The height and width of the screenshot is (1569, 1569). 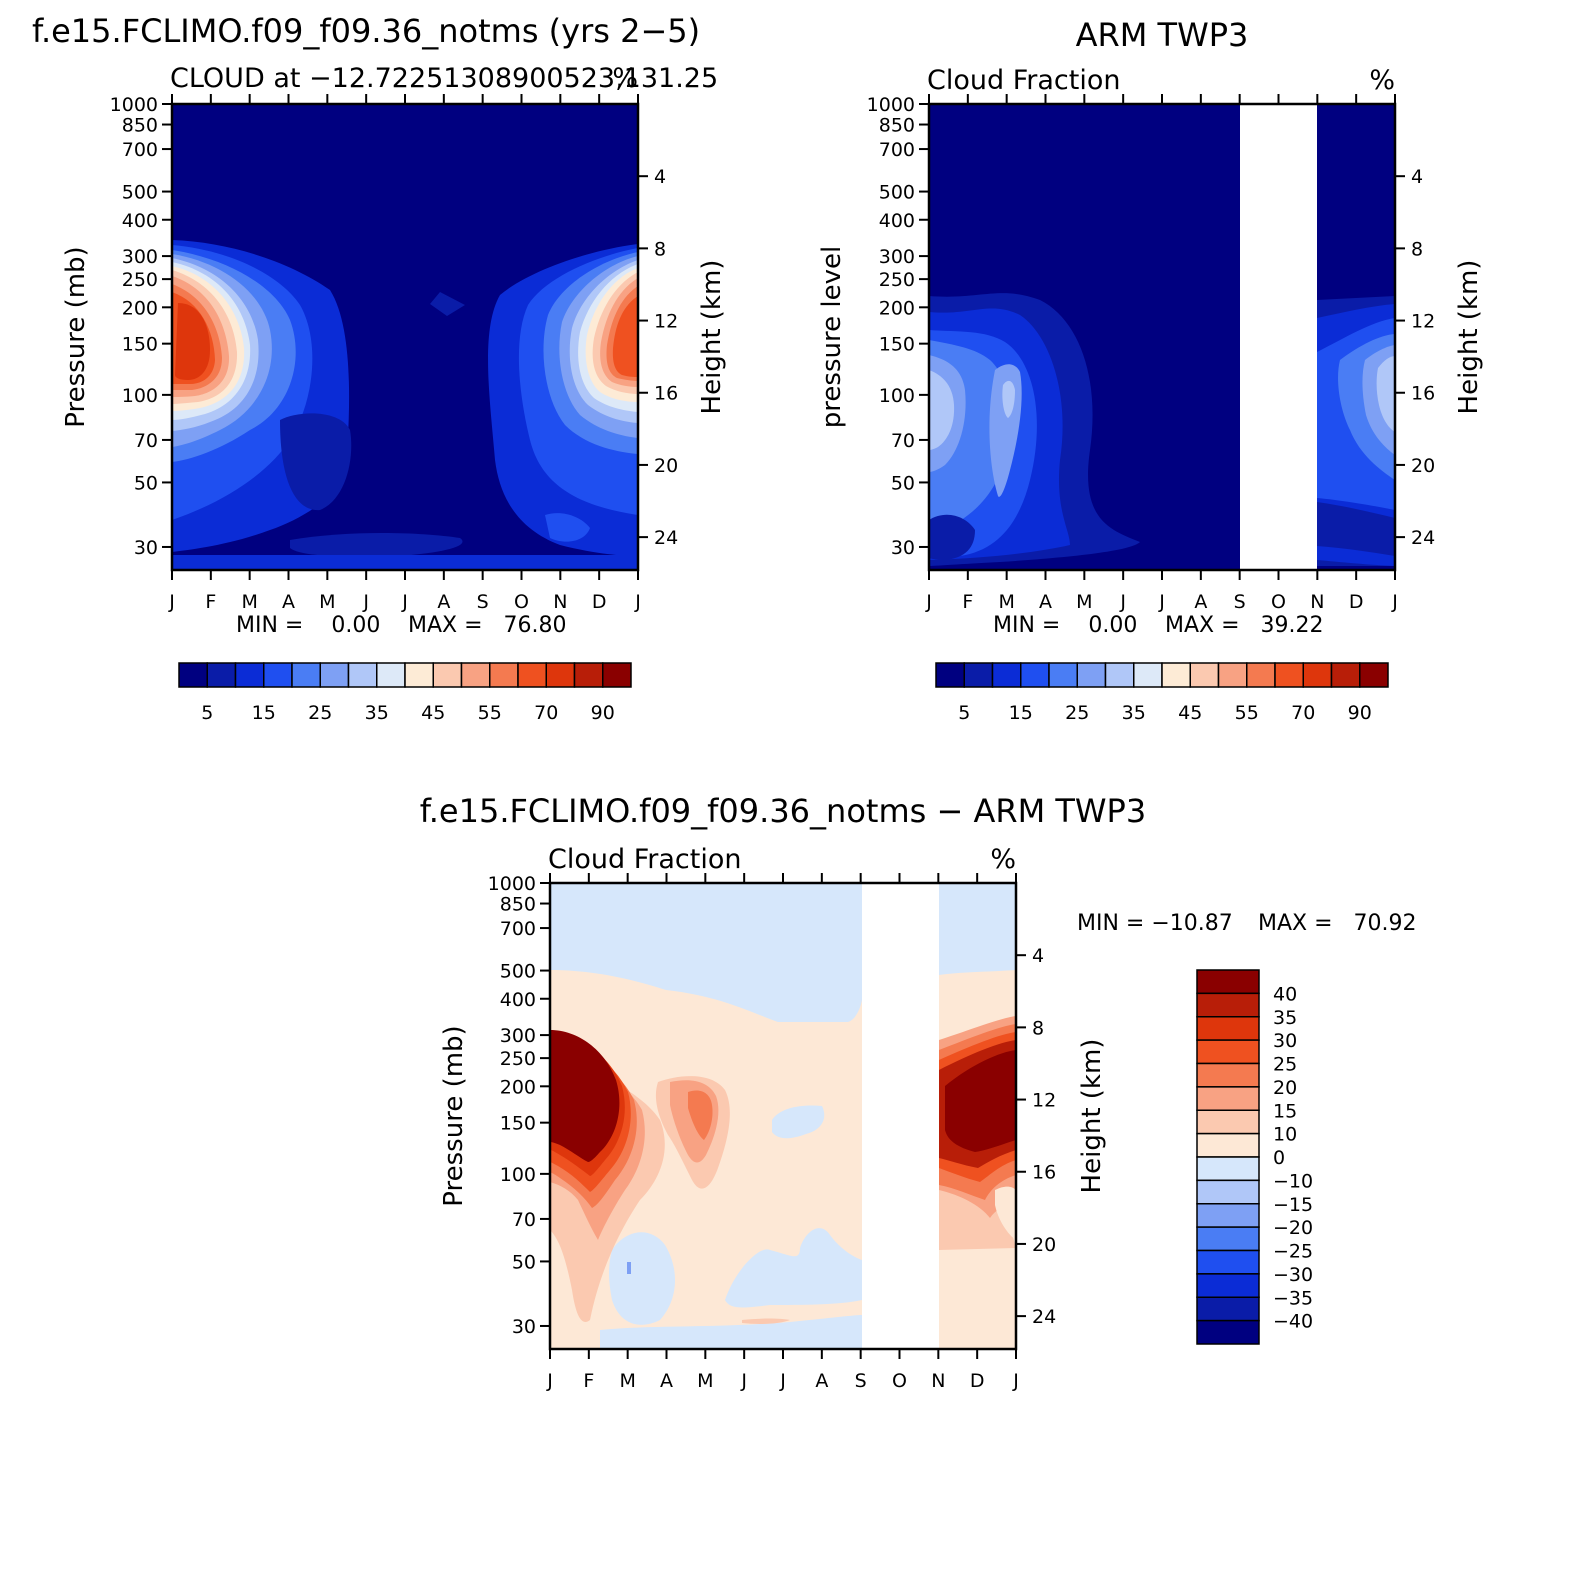 I want to click on colorbar-label: 10, so click(x=1285, y=1135).